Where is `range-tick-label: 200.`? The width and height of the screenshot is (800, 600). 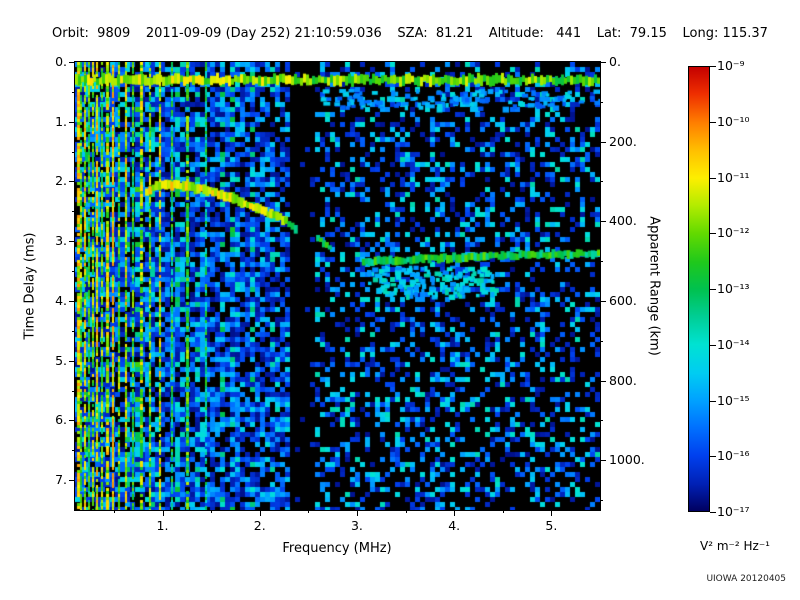 range-tick-label: 200. is located at coordinates (623, 141).